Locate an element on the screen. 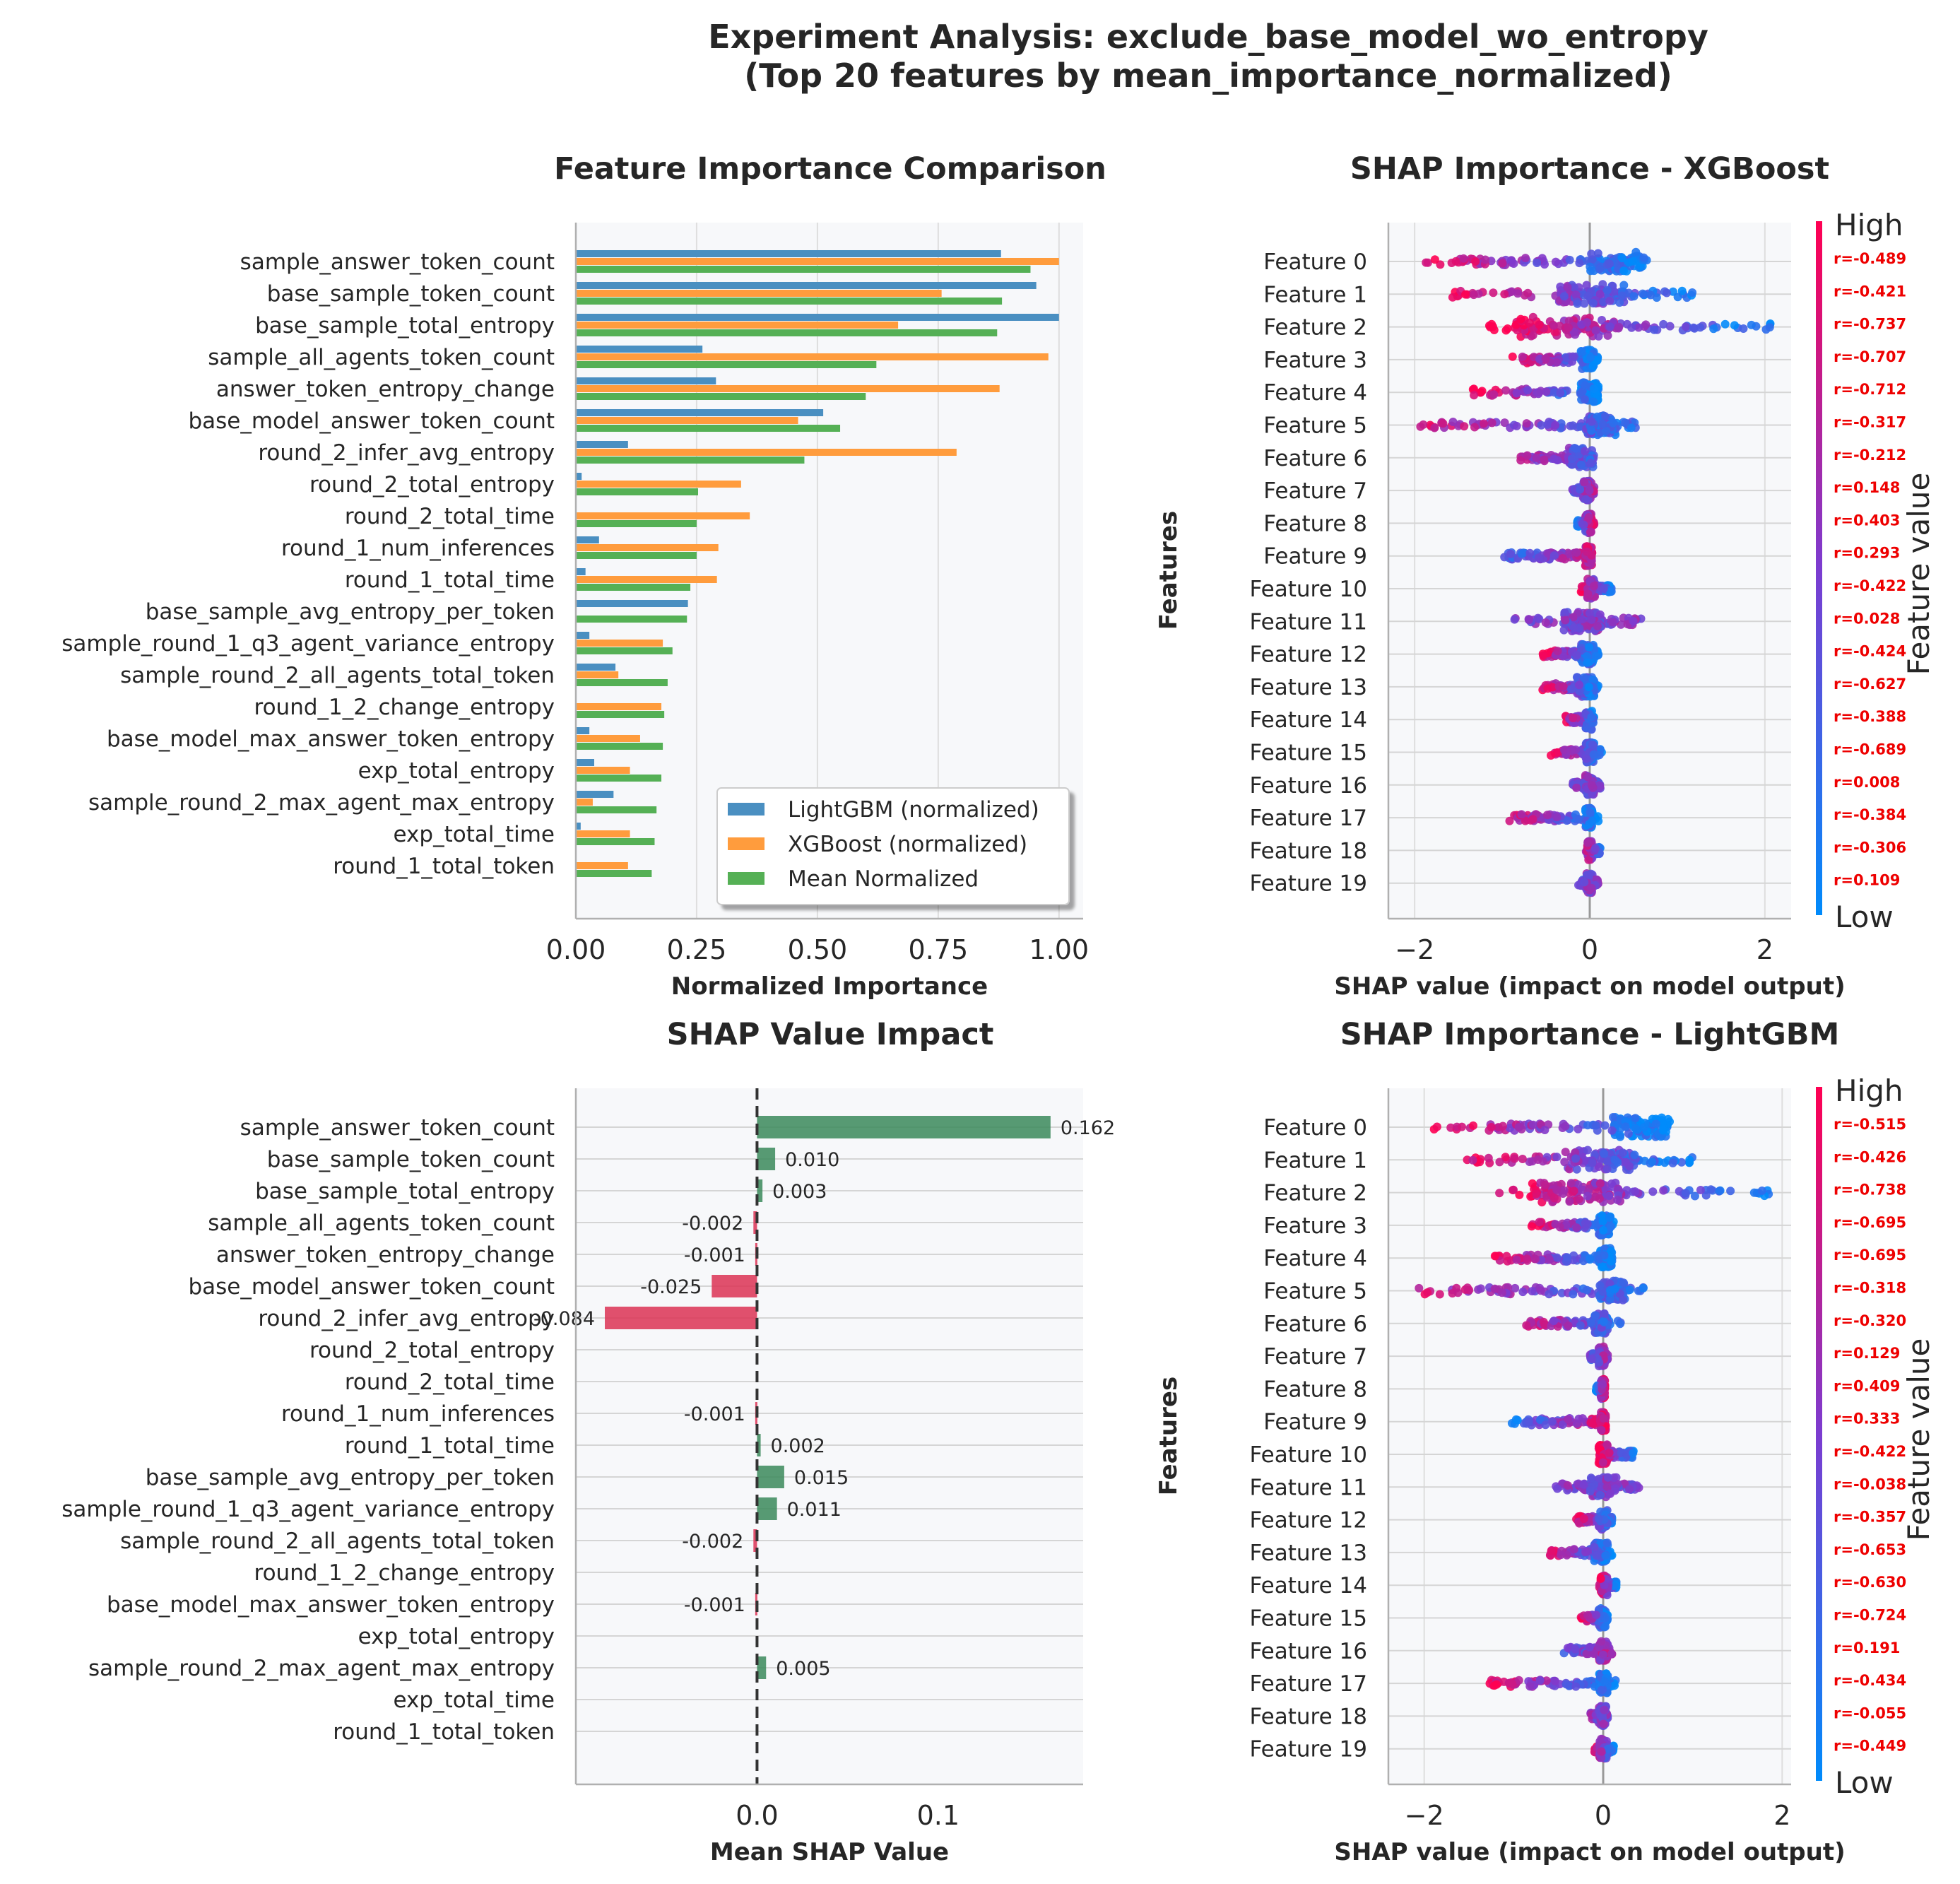 This screenshot has height=1884, width=1960. shap-impact-feature-label: round_2_total_entropy is located at coordinates (432, 1350).